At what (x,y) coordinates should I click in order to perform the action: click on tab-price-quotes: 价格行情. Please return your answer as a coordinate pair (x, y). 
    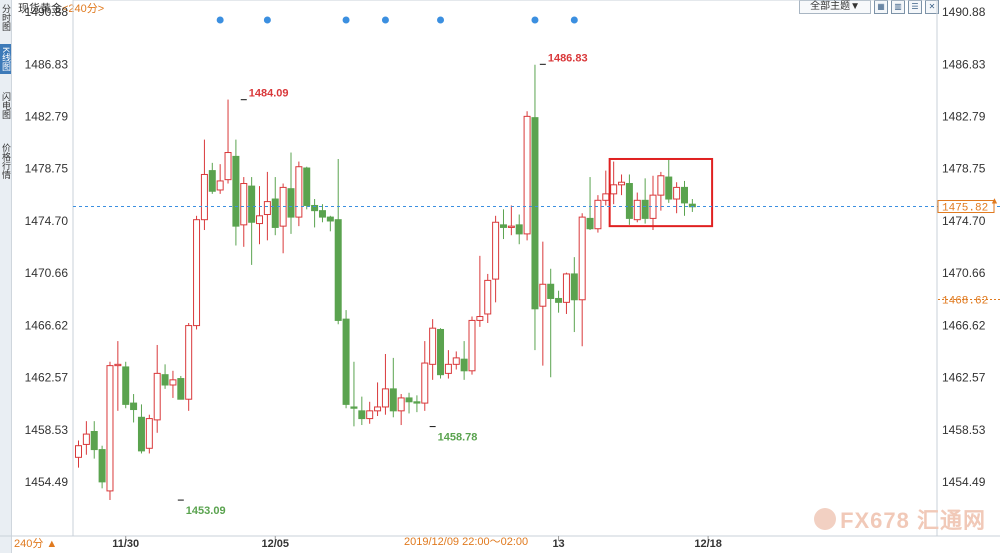
    Looking at the image, I should click on (6, 161).